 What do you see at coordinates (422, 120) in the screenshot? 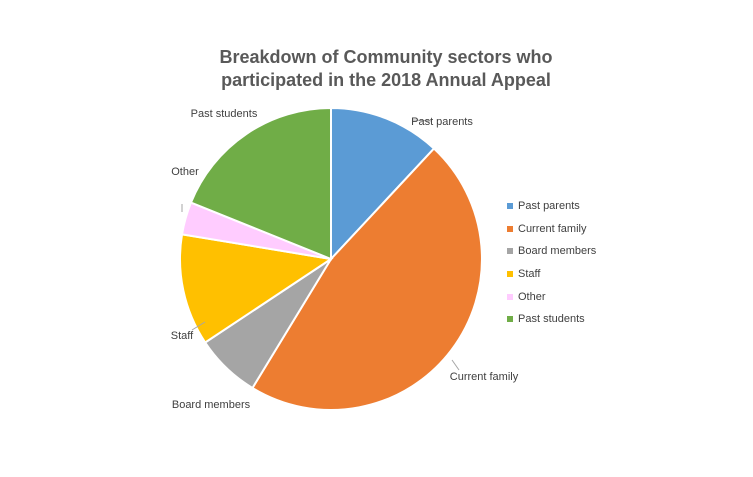
I see `leader-line-past-parents` at bounding box center [422, 120].